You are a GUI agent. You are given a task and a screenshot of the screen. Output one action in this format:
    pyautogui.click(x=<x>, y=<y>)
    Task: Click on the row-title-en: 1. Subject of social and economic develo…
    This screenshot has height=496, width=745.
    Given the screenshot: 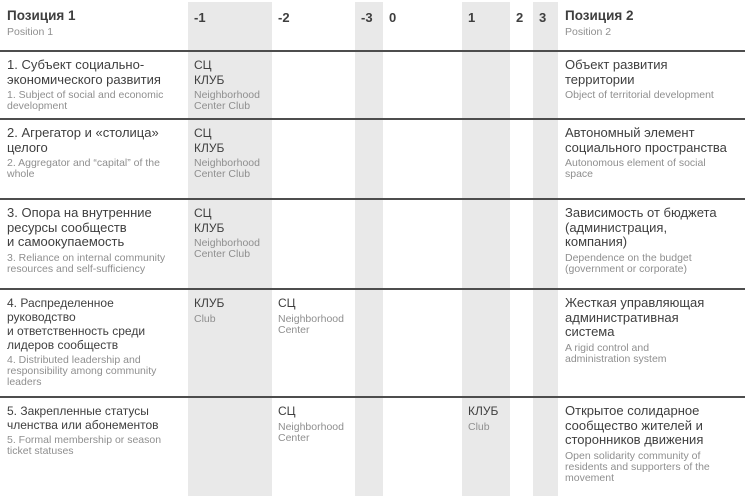 What is the action you would take?
    pyautogui.click(x=85, y=100)
    